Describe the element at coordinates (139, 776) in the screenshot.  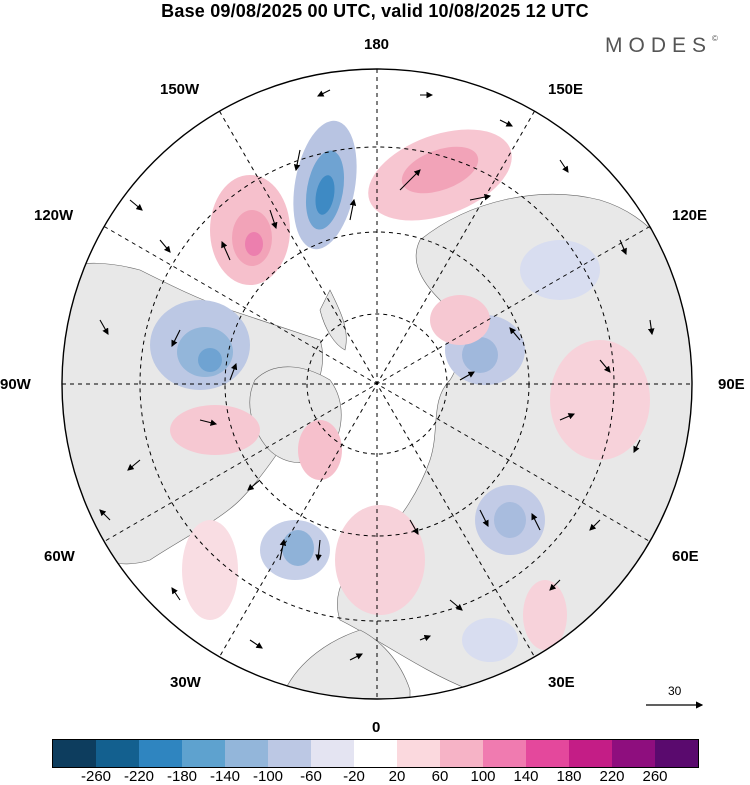
I see `colorbar-tick-label: -220` at that location.